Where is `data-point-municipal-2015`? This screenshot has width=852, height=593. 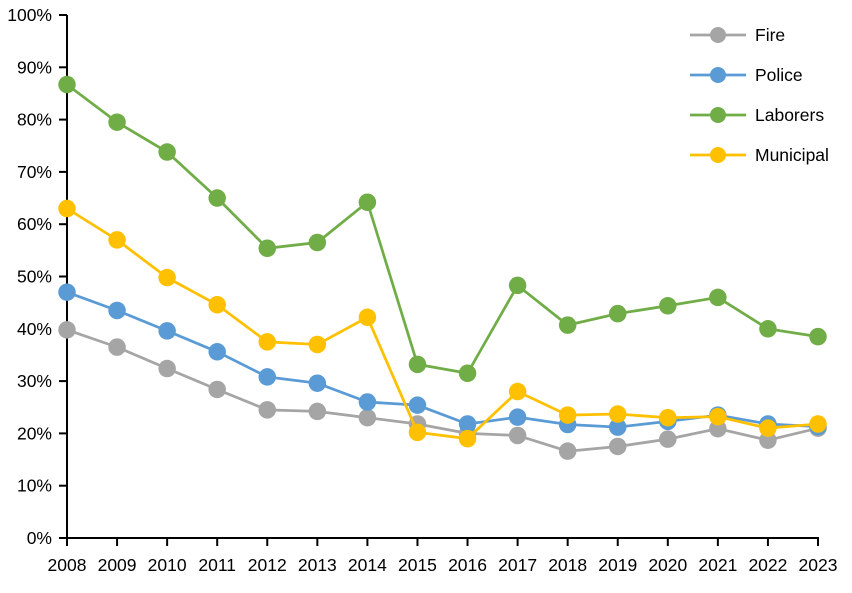 data-point-municipal-2015 is located at coordinates (417, 432).